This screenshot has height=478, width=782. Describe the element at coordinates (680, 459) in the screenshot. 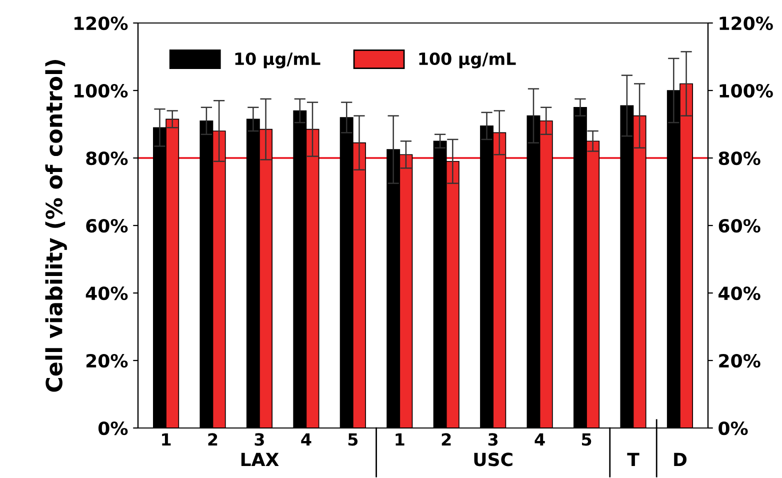

I see `x-tick-label: D` at that location.